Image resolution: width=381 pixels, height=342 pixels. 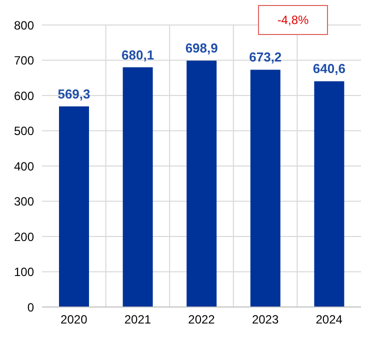 What do you see at coordinates (138, 319) in the screenshot?
I see `x-tick-label: 2021` at bounding box center [138, 319].